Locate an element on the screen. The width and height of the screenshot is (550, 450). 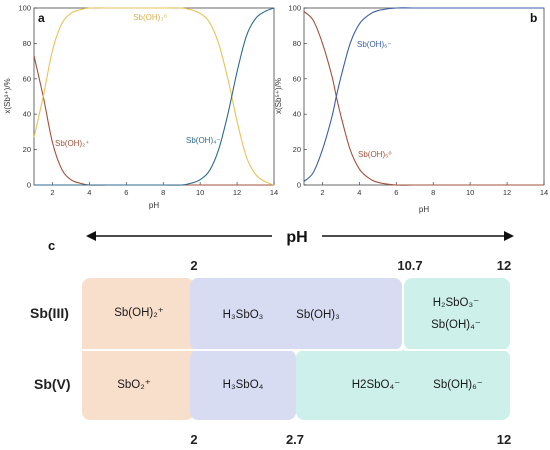
panel-a-xtick-label: 2 is located at coordinates (52, 192).